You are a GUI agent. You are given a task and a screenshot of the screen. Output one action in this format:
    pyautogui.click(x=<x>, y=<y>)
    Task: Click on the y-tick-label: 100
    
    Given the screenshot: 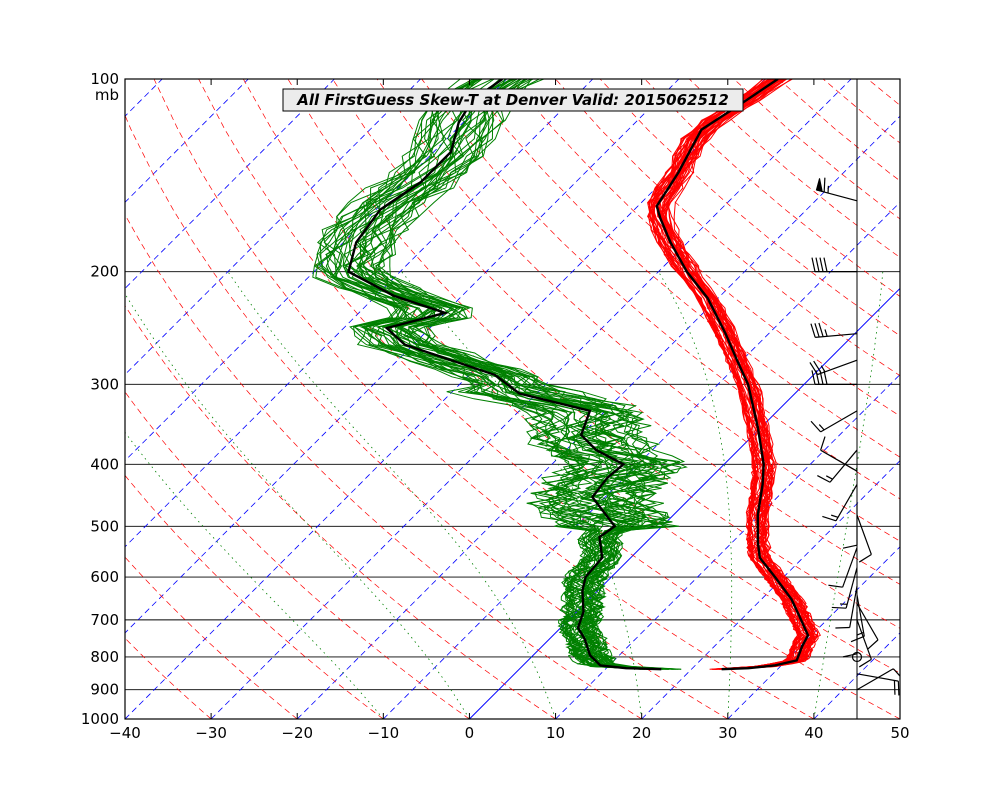 What is the action you would take?
    pyautogui.click(x=104, y=79)
    